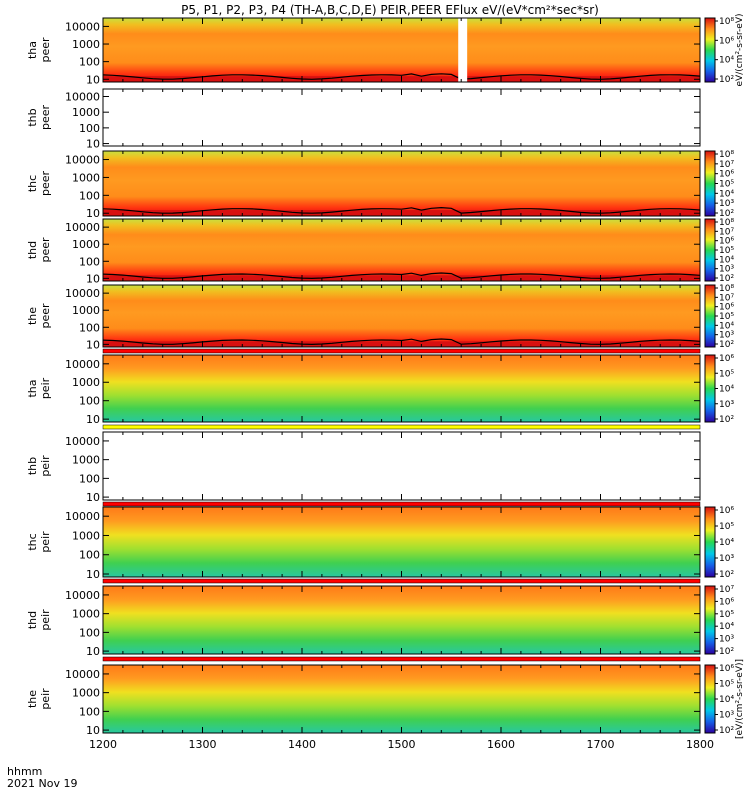 Image resolution: width=750 pixels, height=800 pixels. I want to click on panel-thb-peer: 10 100 1000 10000 thb peer, so click(363, 119).